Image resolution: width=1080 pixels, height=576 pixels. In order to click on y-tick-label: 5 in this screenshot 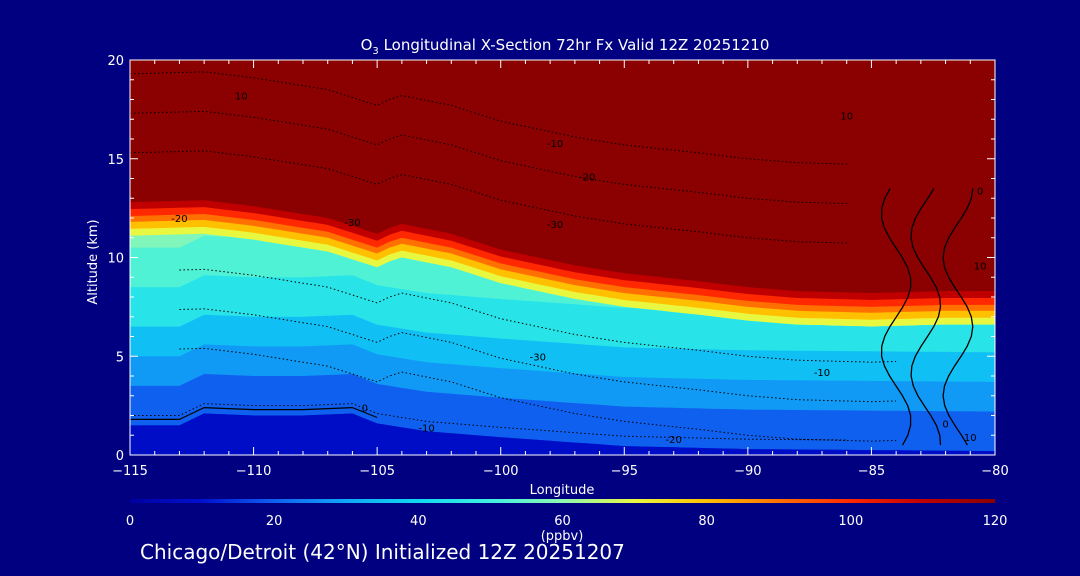, I will do `click(120, 357)`.